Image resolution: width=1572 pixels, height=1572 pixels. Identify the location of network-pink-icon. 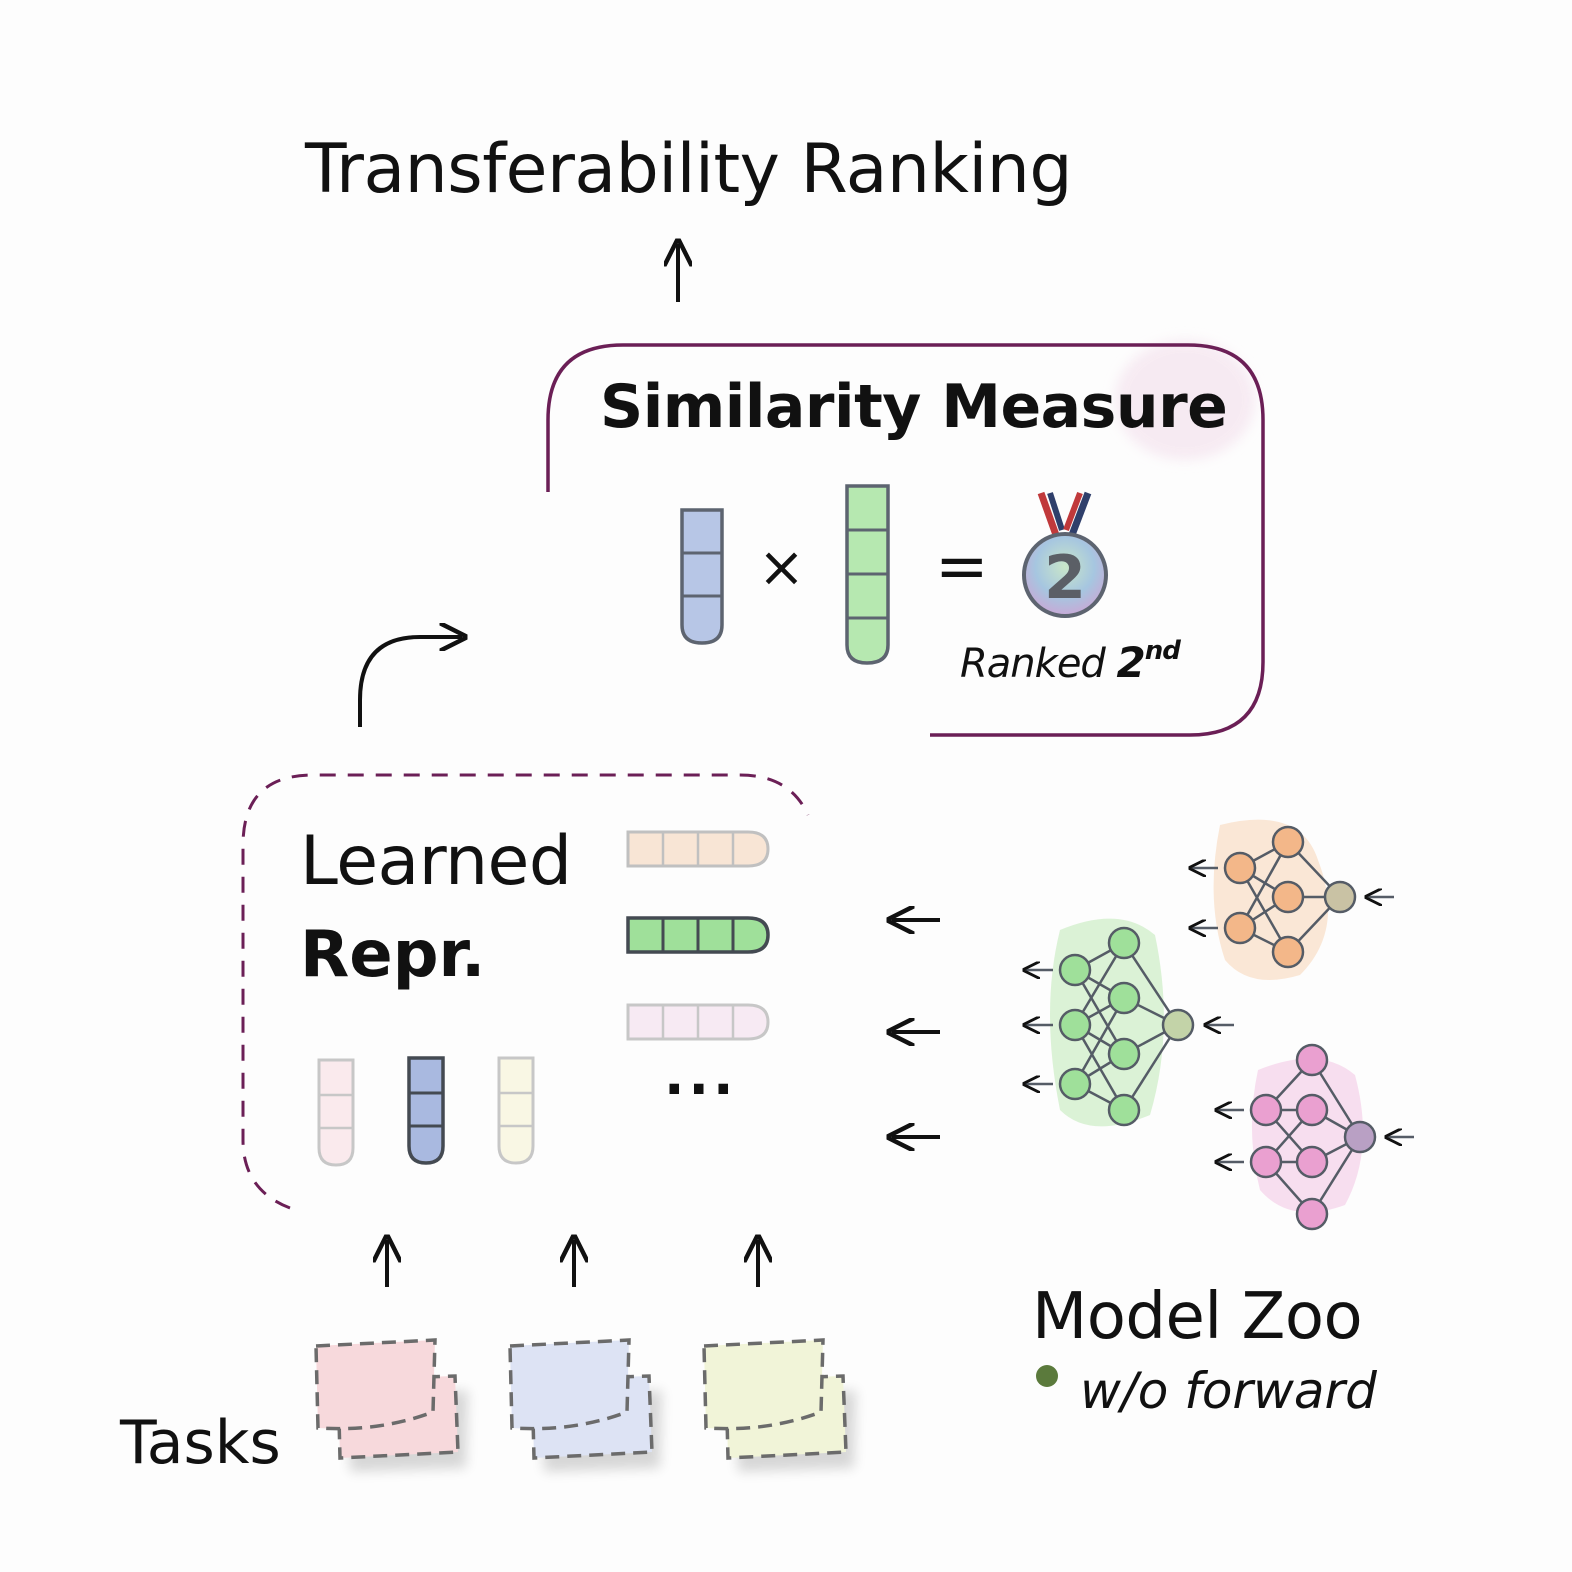
(1316, 1137).